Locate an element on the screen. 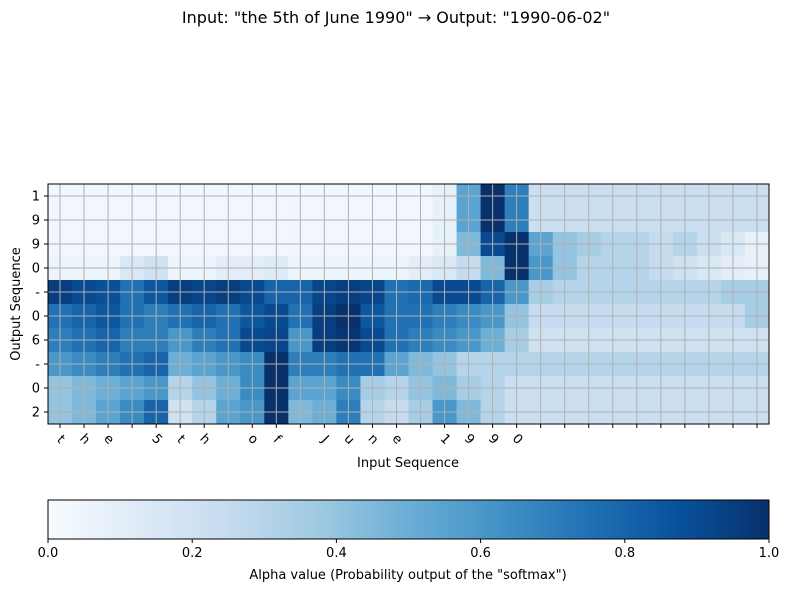 Image resolution: width=789 pixels, height=591 pixels. colorbar is located at coordinates (408, 519).